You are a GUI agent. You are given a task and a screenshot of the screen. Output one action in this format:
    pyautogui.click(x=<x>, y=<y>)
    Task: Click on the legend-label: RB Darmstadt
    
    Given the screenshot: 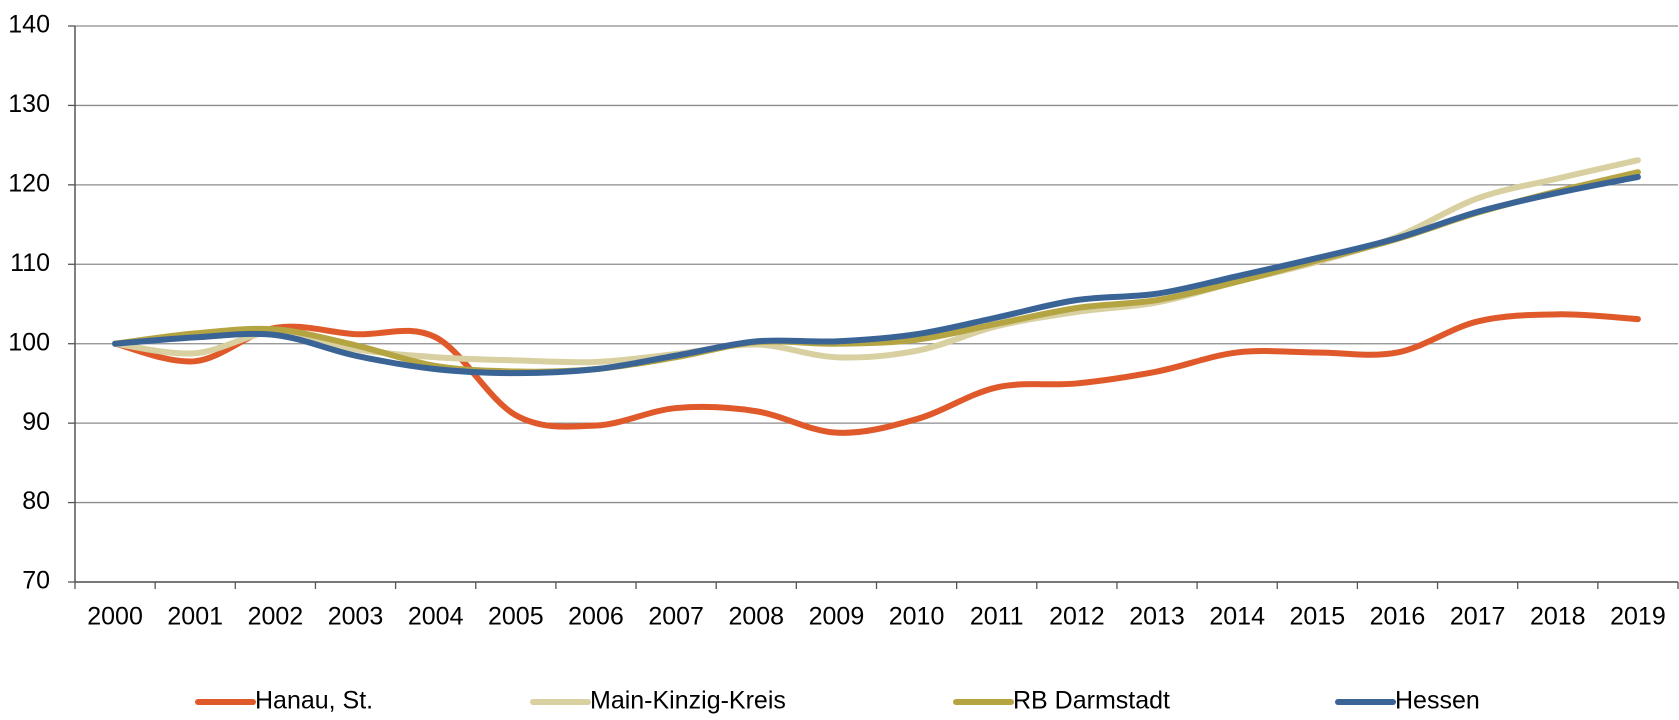 What is the action you would take?
    pyautogui.click(x=1091, y=701)
    